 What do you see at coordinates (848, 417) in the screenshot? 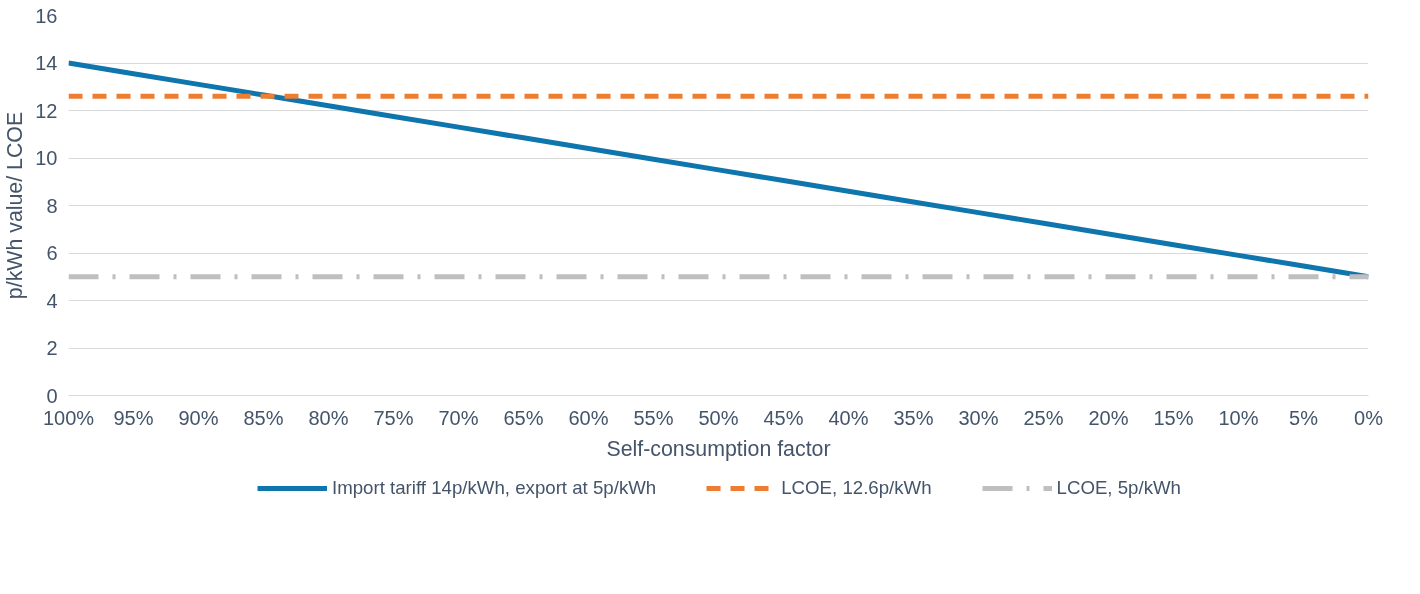
I see `x-tick-label: 40%` at bounding box center [848, 417].